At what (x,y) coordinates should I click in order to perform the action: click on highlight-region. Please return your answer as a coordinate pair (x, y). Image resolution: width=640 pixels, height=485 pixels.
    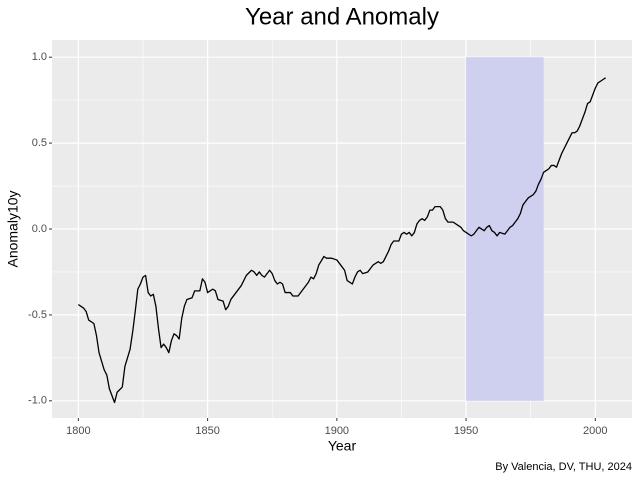
    Looking at the image, I should click on (505, 229).